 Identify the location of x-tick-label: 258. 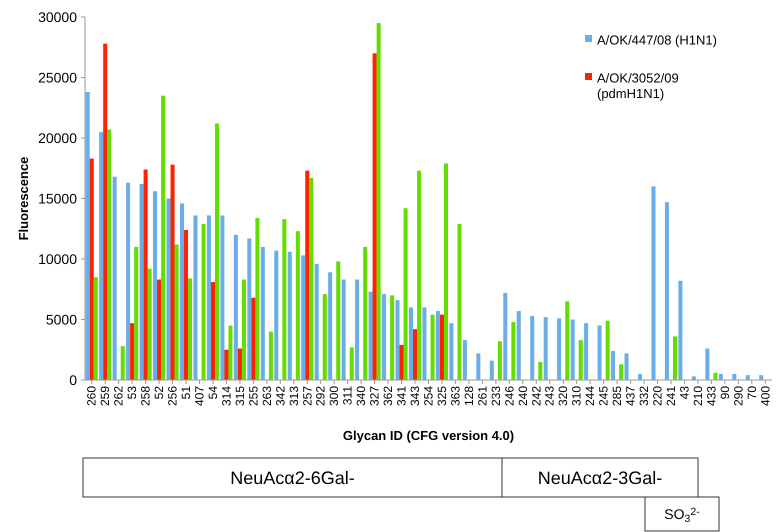
(145, 396).